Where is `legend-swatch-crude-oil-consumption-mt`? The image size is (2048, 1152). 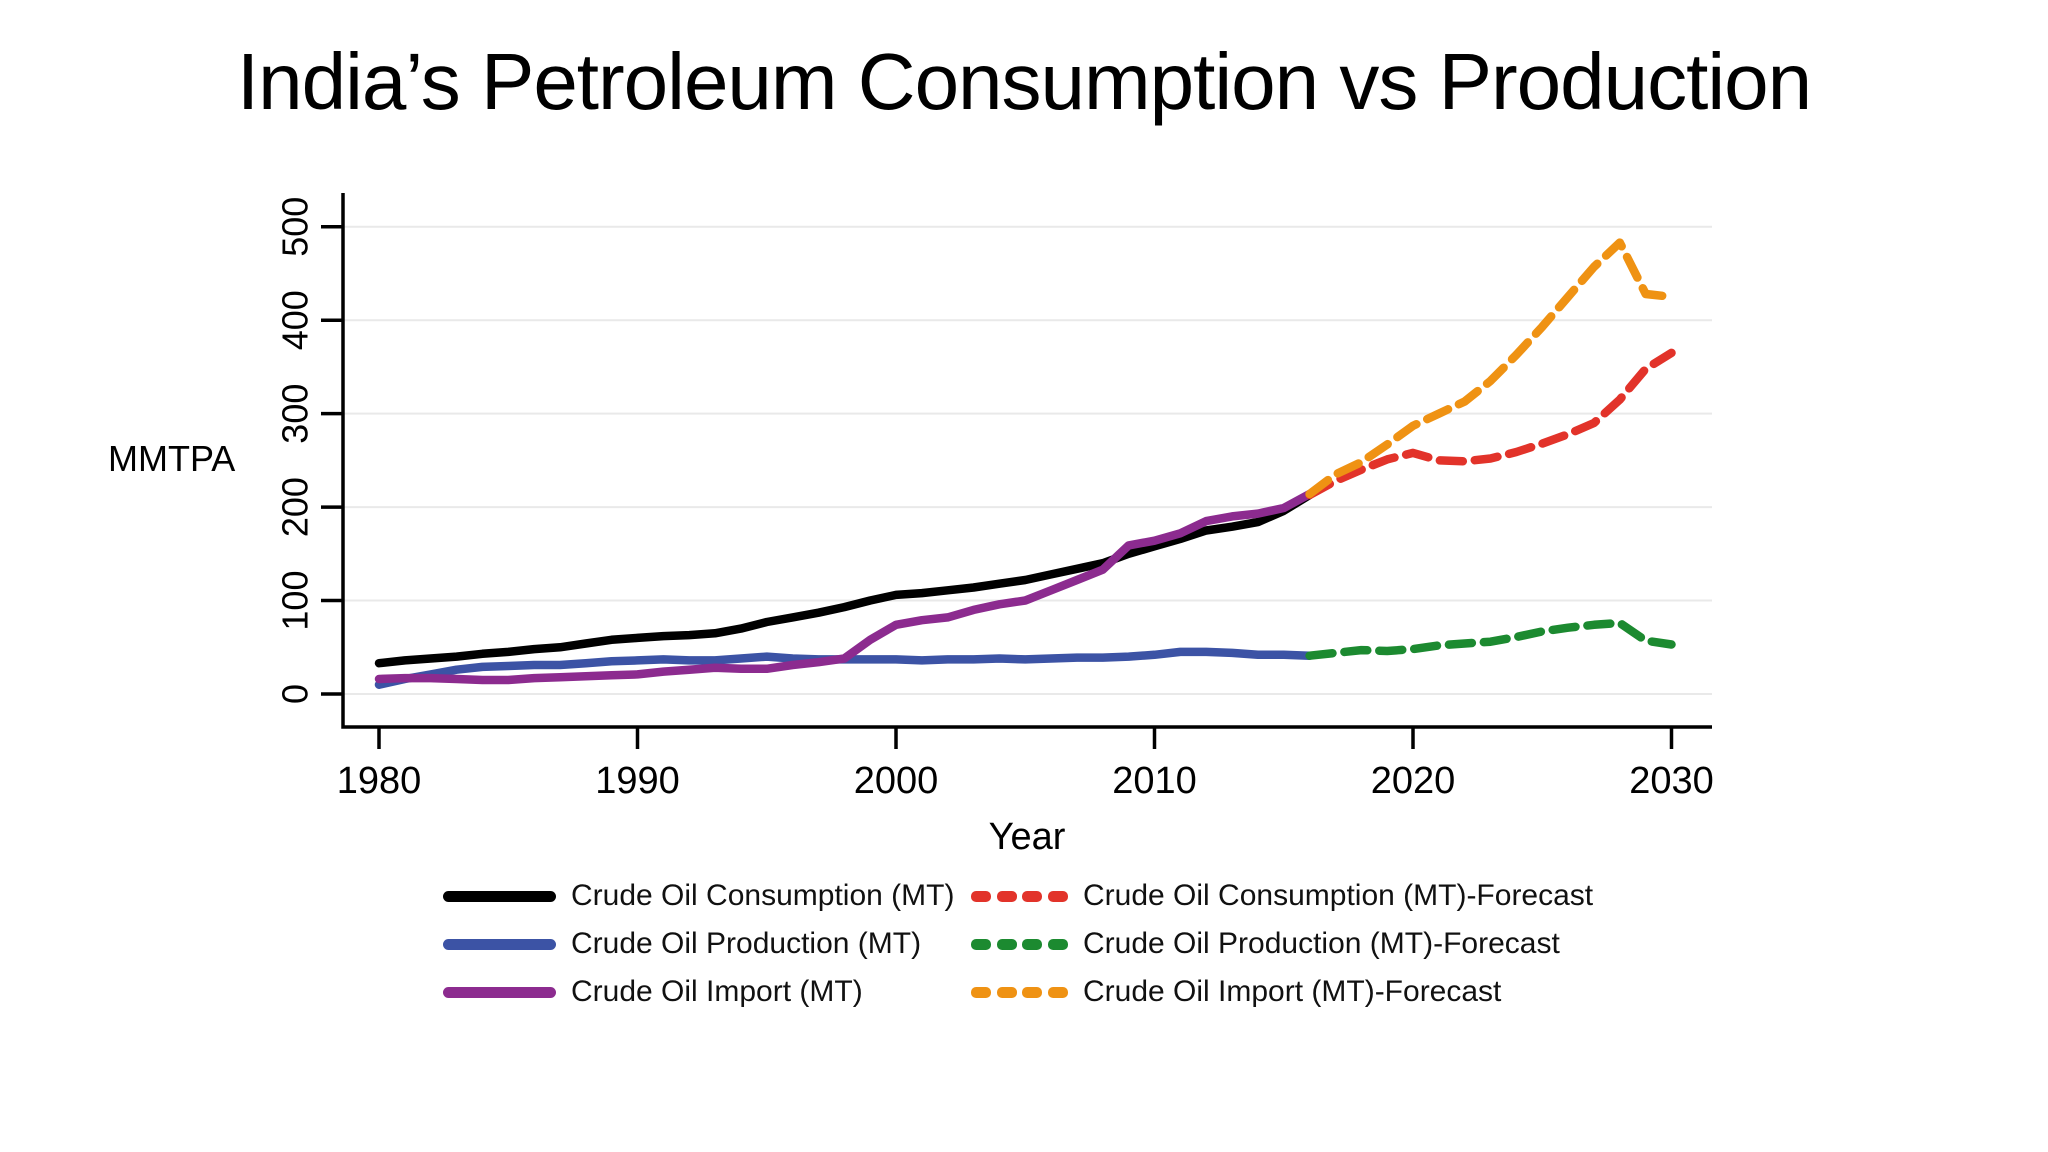
legend-swatch-crude-oil-consumption-mt is located at coordinates (499, 896).